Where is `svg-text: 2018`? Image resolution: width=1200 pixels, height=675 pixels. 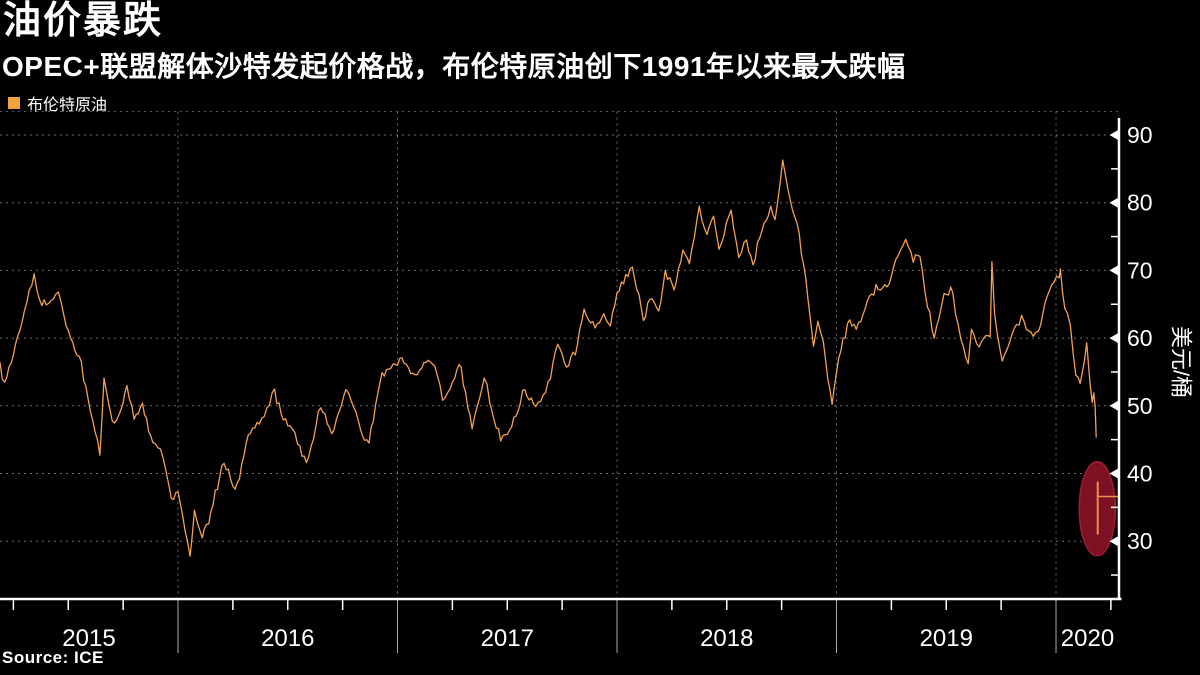
svg-text: 2018 is located at coordinates (726, 638).